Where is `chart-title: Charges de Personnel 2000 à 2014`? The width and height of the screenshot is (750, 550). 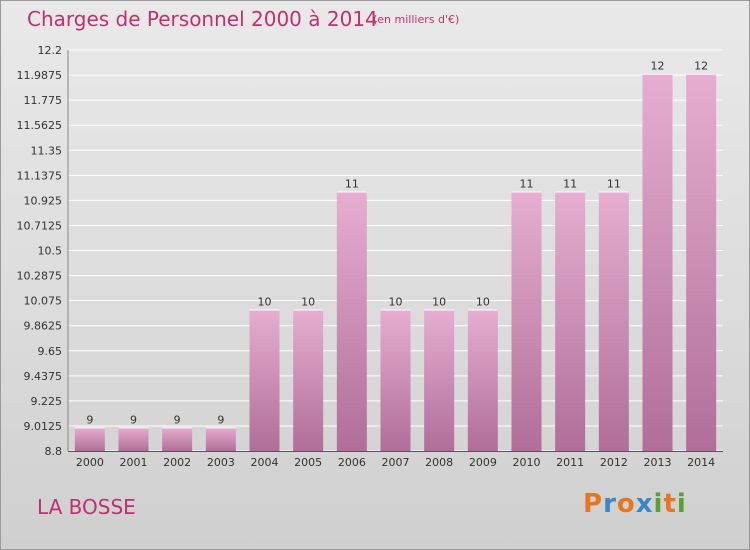 chart-title: Charges de Personnel 2000 à 2014 is located at coordinates (202, 19).